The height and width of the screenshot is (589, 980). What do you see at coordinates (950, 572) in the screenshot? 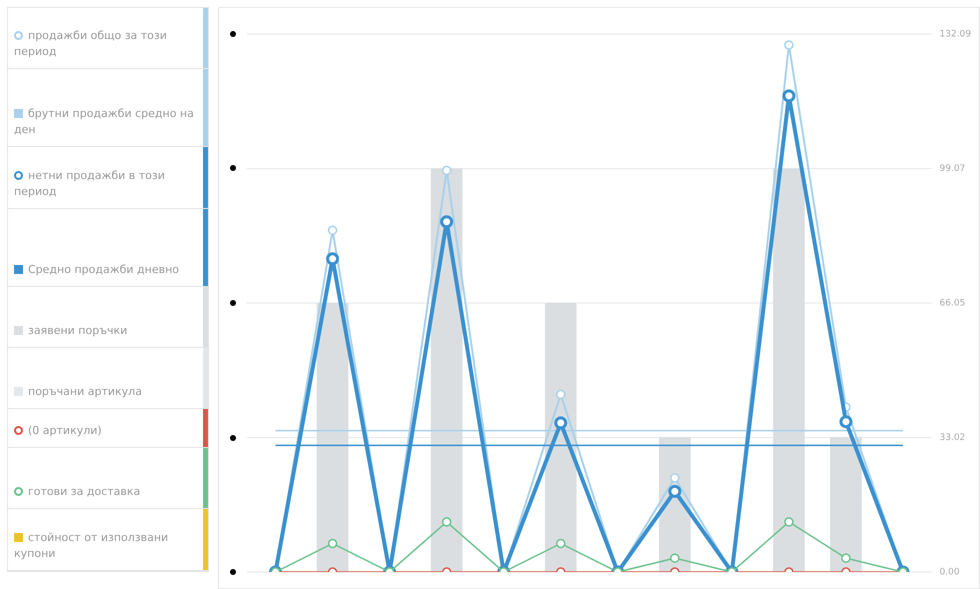
I see `y-tick-label: 0.00` at bounding box center [950, 572].